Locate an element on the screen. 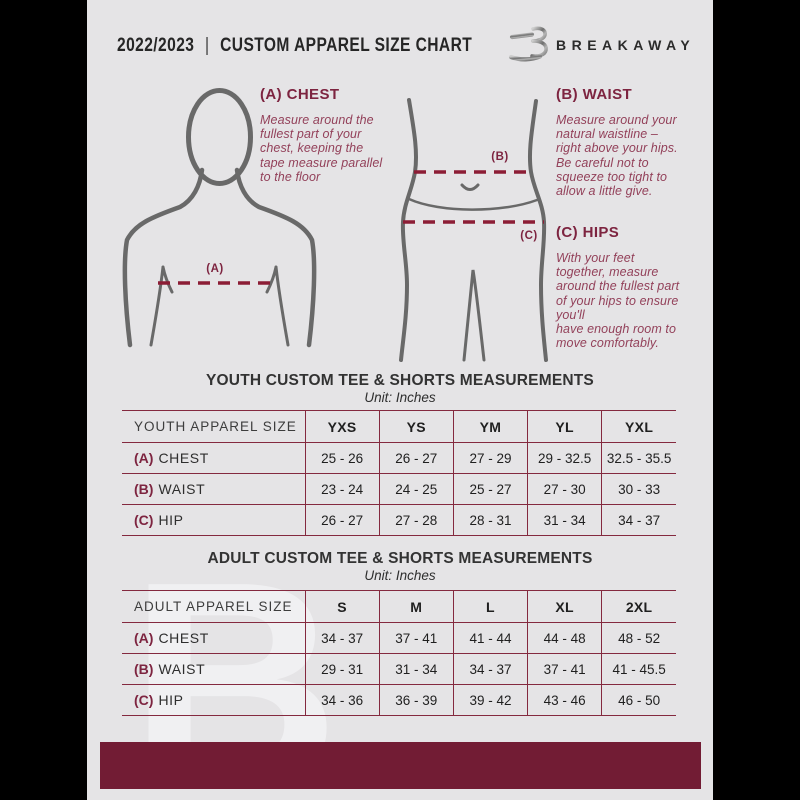 The width and height of the screenshot is (800, 800). left-shoulder-arm is located at coordinates (163, 257).